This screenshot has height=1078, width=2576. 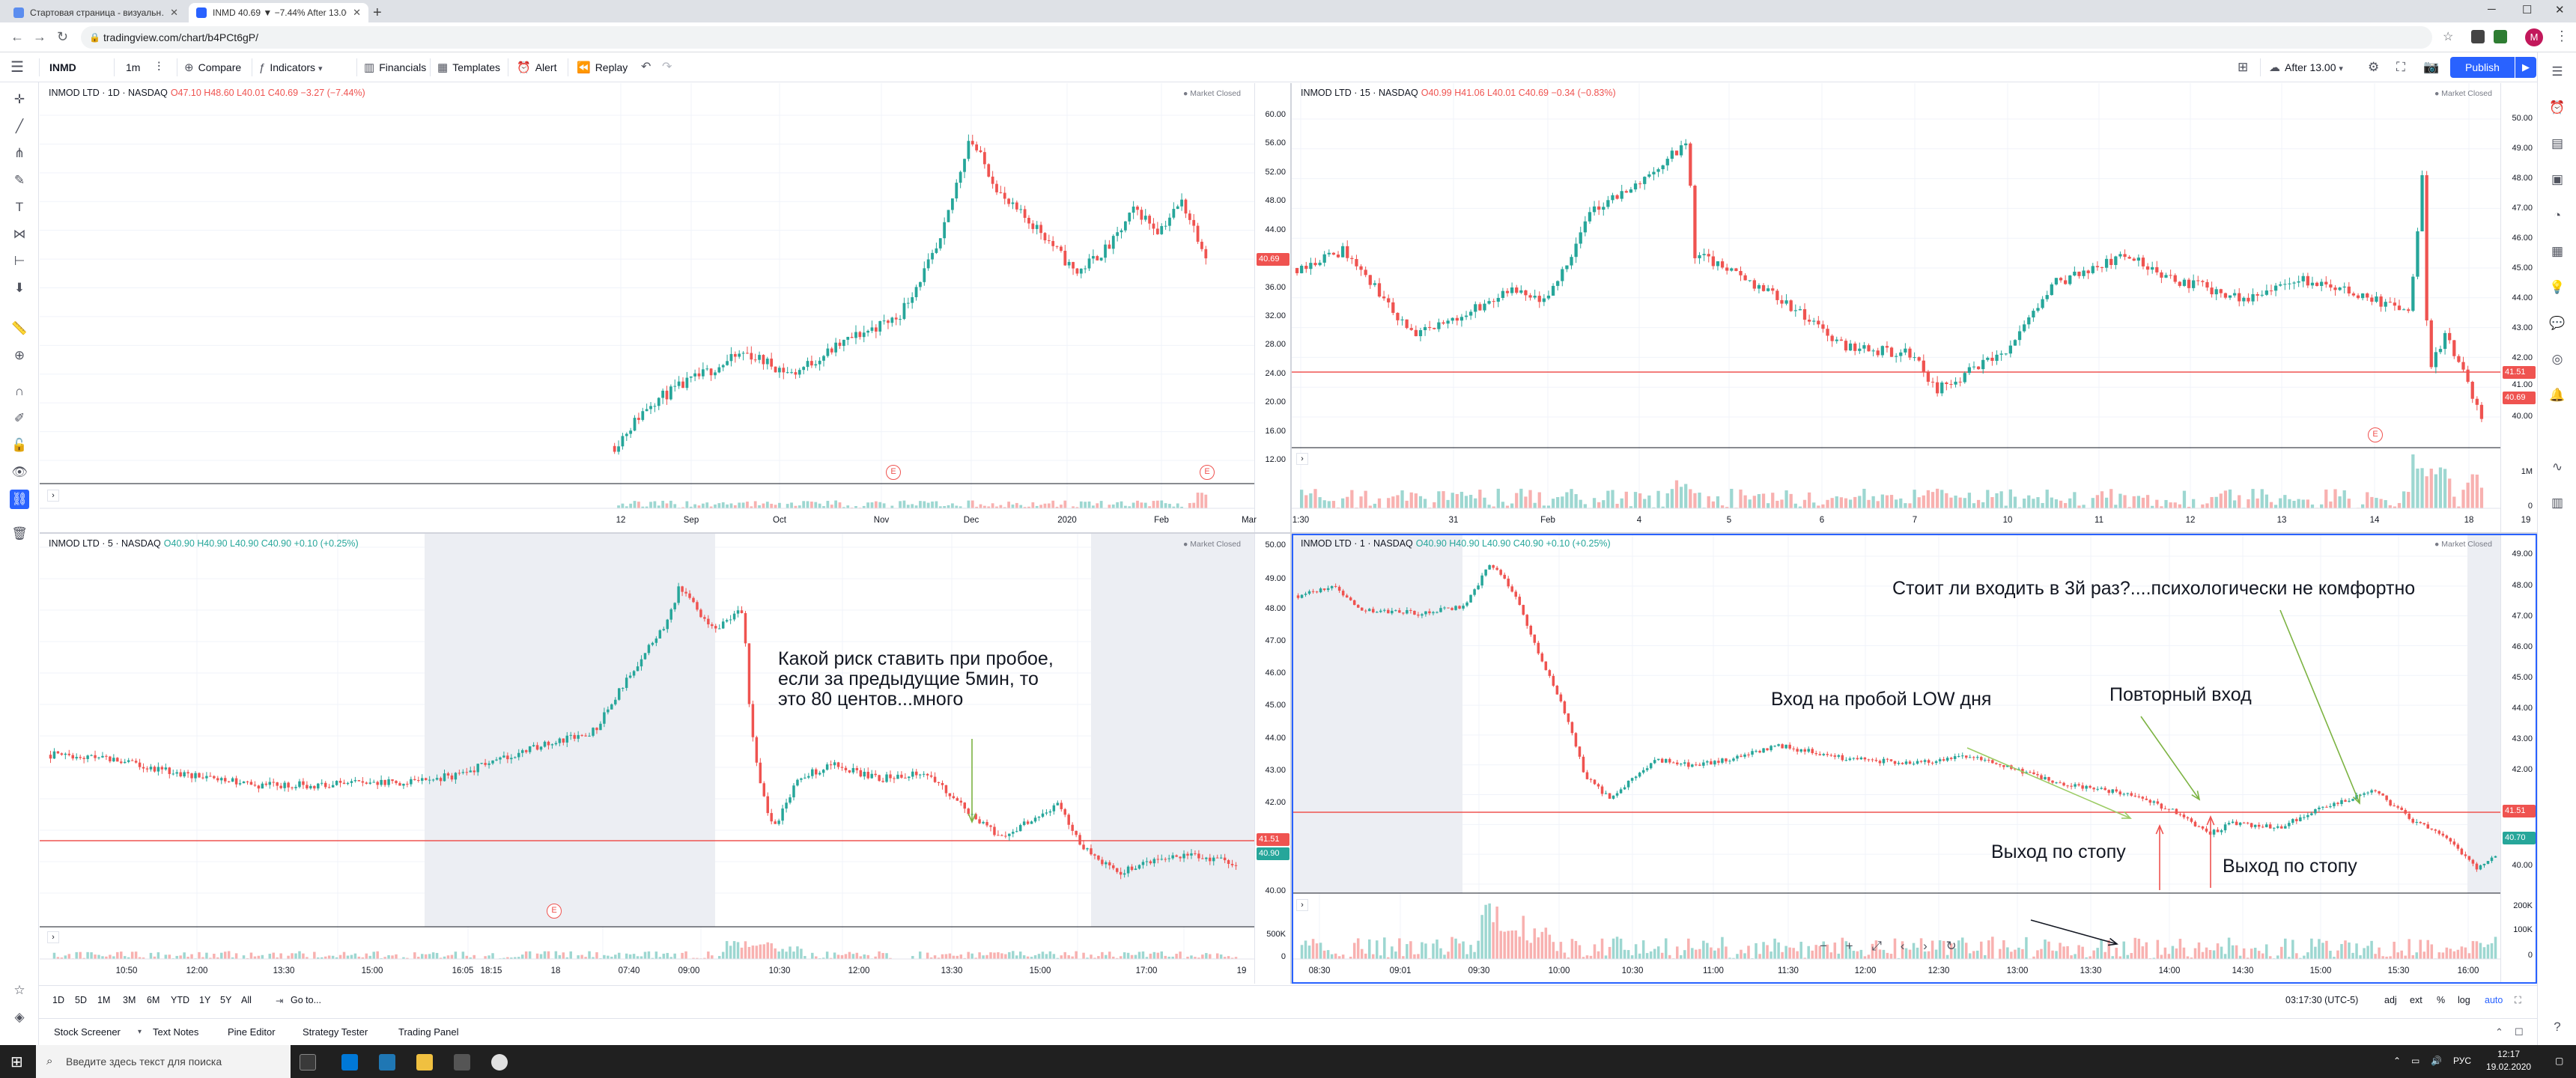 What do you see at coordinates (2557, 323) in the screenshot?
I see `chat-icon: 💬` at bounding box center [2557, 323].